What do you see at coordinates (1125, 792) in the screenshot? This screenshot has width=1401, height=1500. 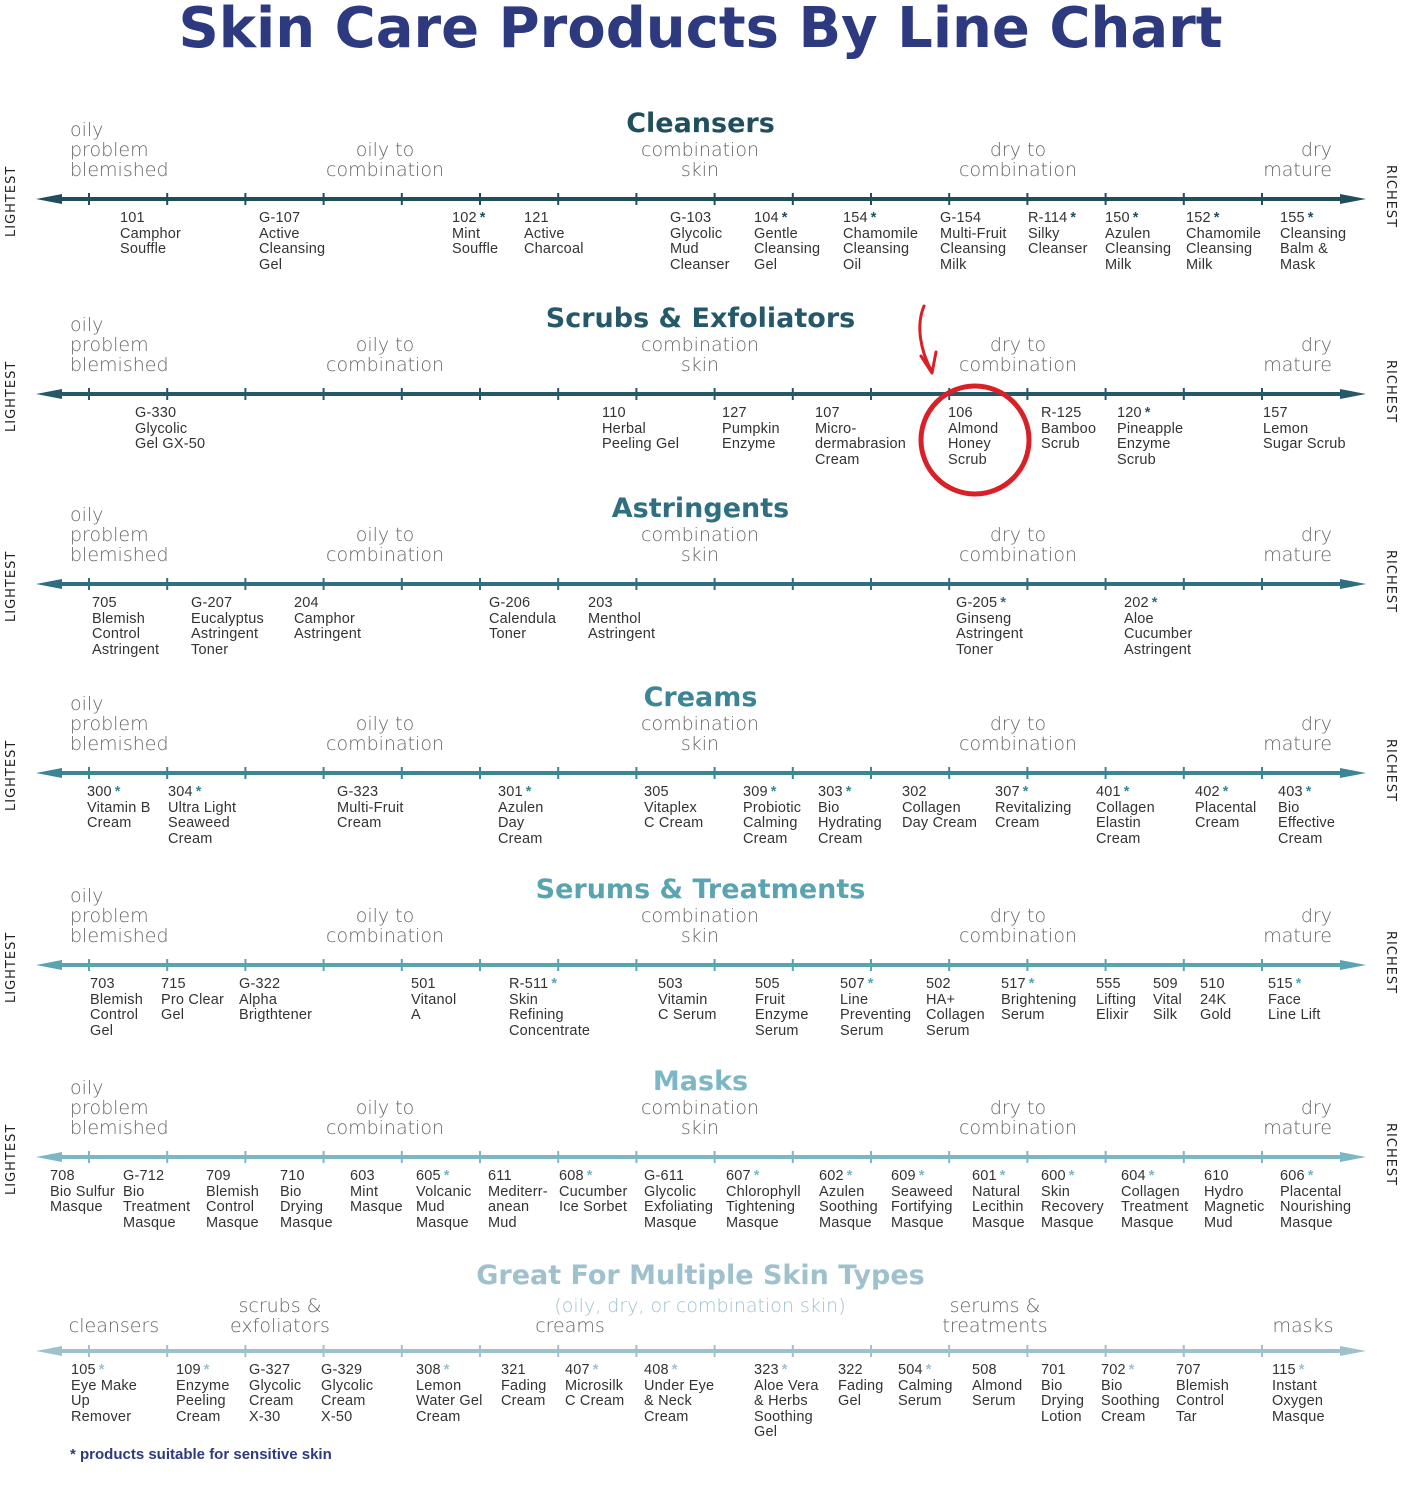 I see `product-code-row: 401 *` at bounding box center [1125, 792].